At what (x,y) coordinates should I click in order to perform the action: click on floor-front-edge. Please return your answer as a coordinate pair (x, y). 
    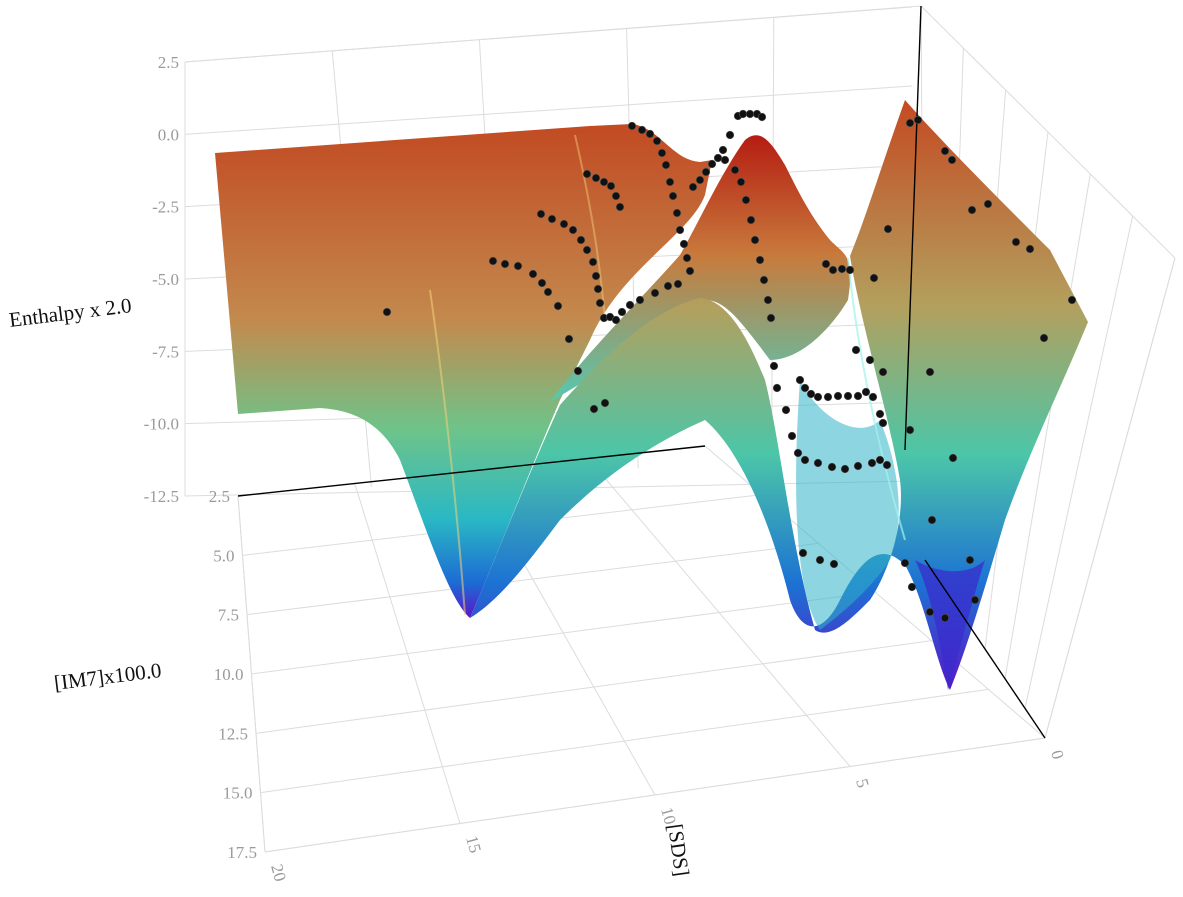
    Looking at the image, I should click on (655, 795).